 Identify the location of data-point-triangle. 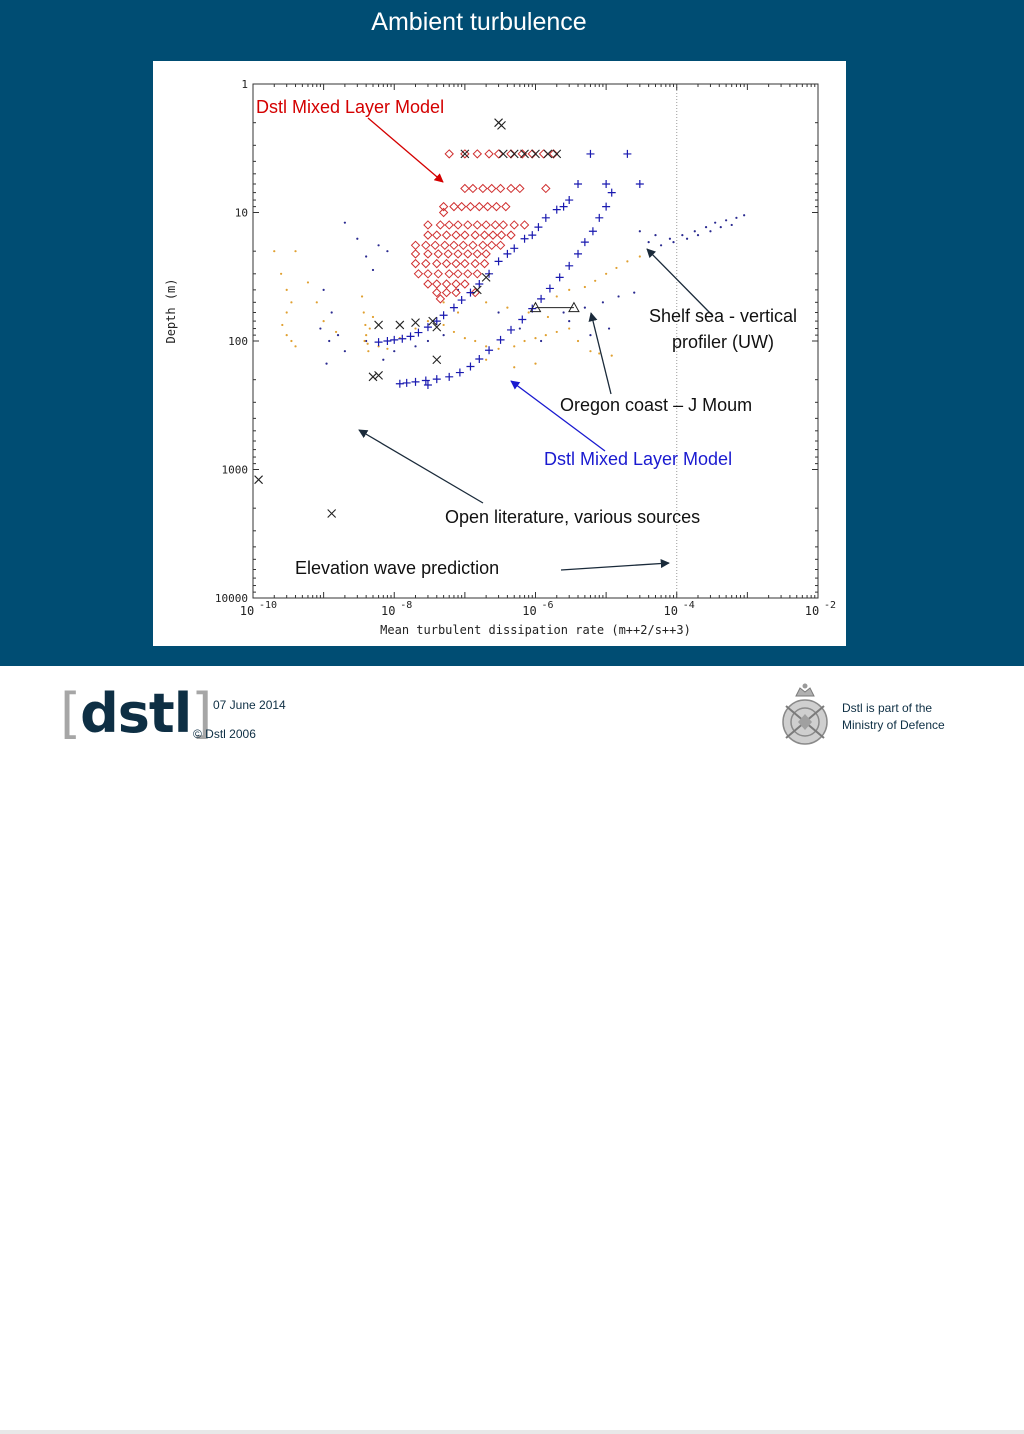
(574, 307).